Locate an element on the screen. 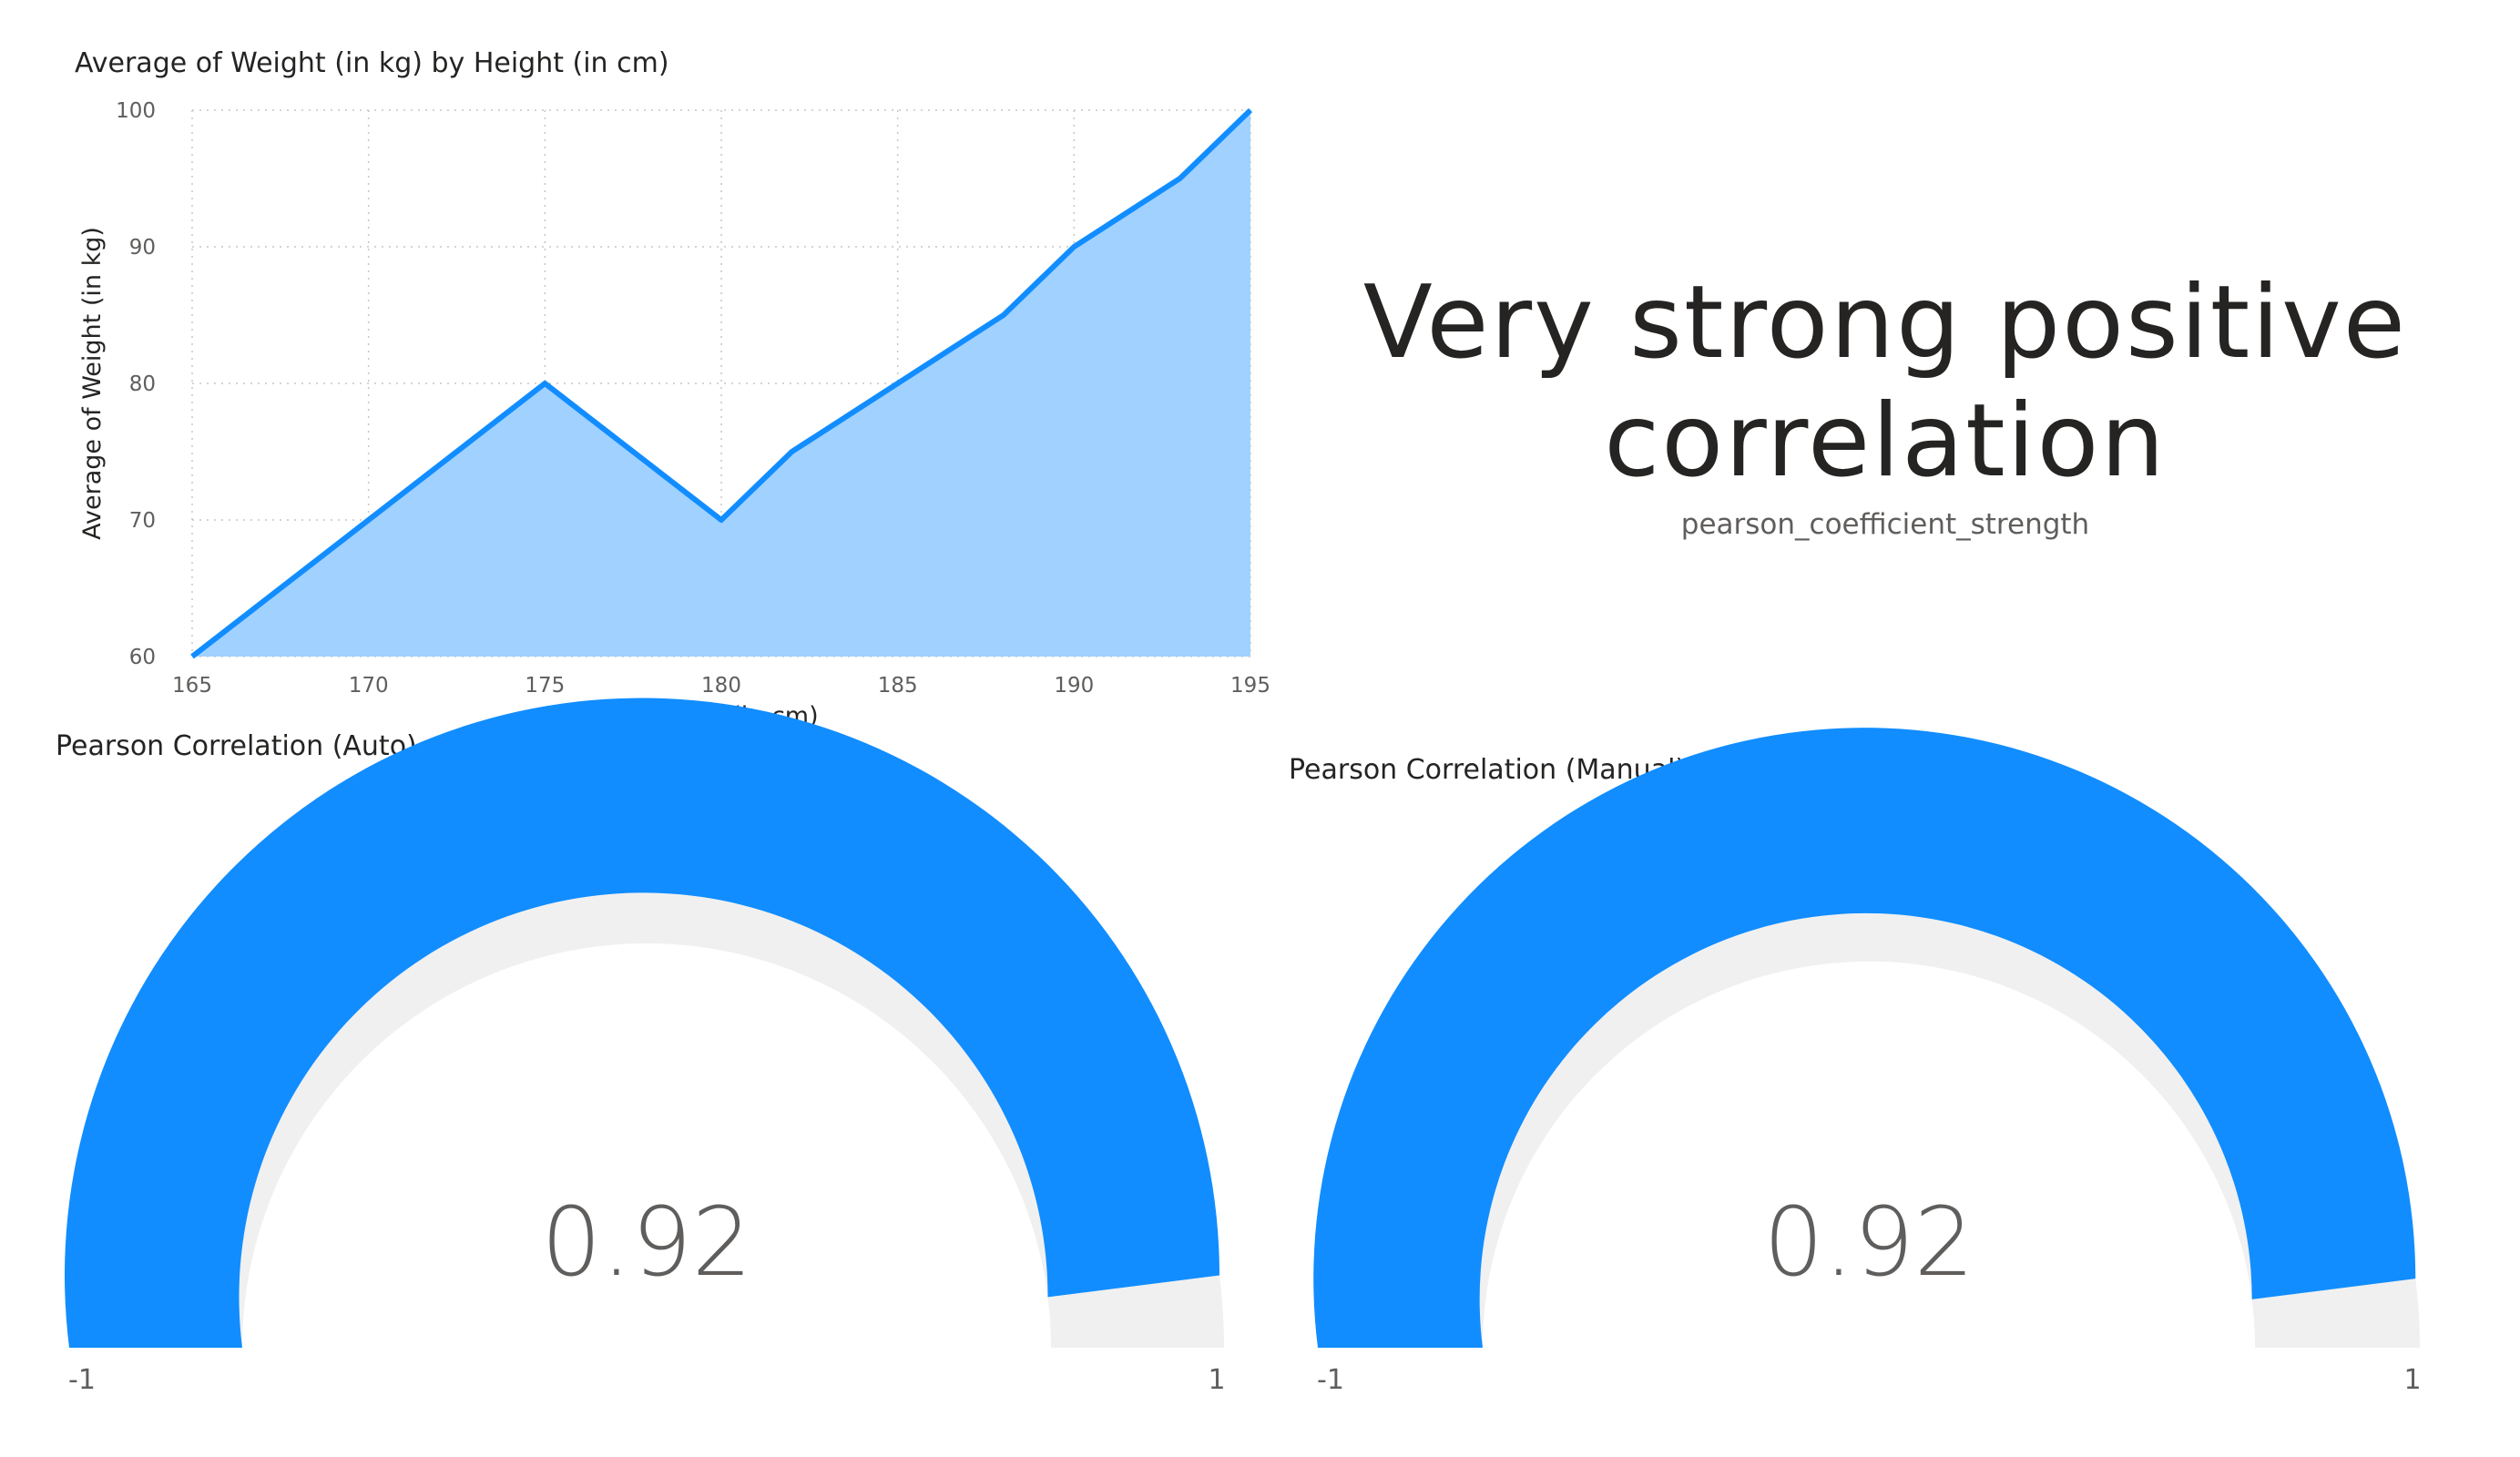 The height and width of the screenshot is (1457, 2520). x-tick-label: 165 is located at coordinates (192, 686).